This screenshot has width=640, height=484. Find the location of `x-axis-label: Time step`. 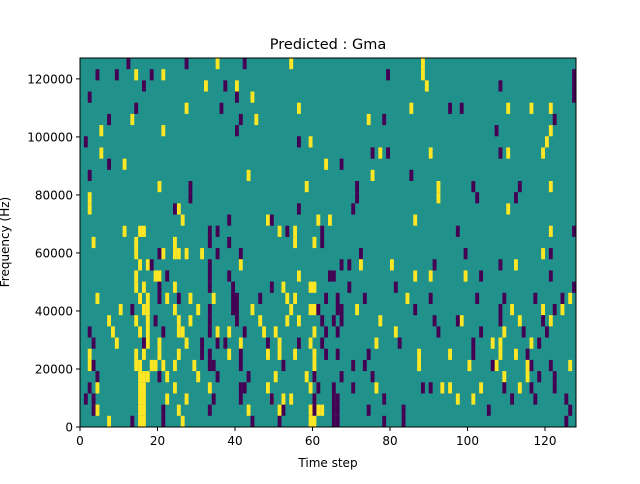

x-axis-label: Time step is located at coordinates (327, 463).